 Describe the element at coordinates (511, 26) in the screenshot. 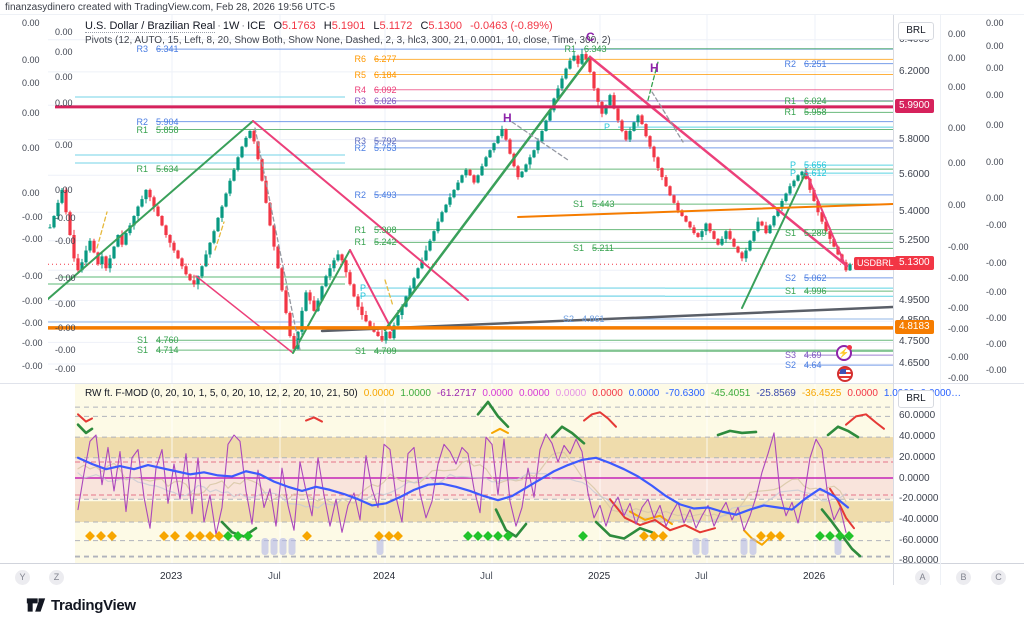

I see `change-value: -0.0463 (-0.89%)` at that location.